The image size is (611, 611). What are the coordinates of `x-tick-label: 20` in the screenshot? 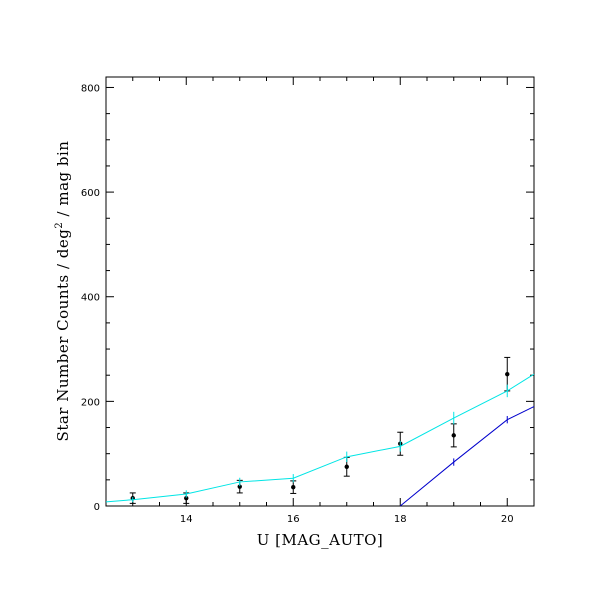 It's located at (507, 519).